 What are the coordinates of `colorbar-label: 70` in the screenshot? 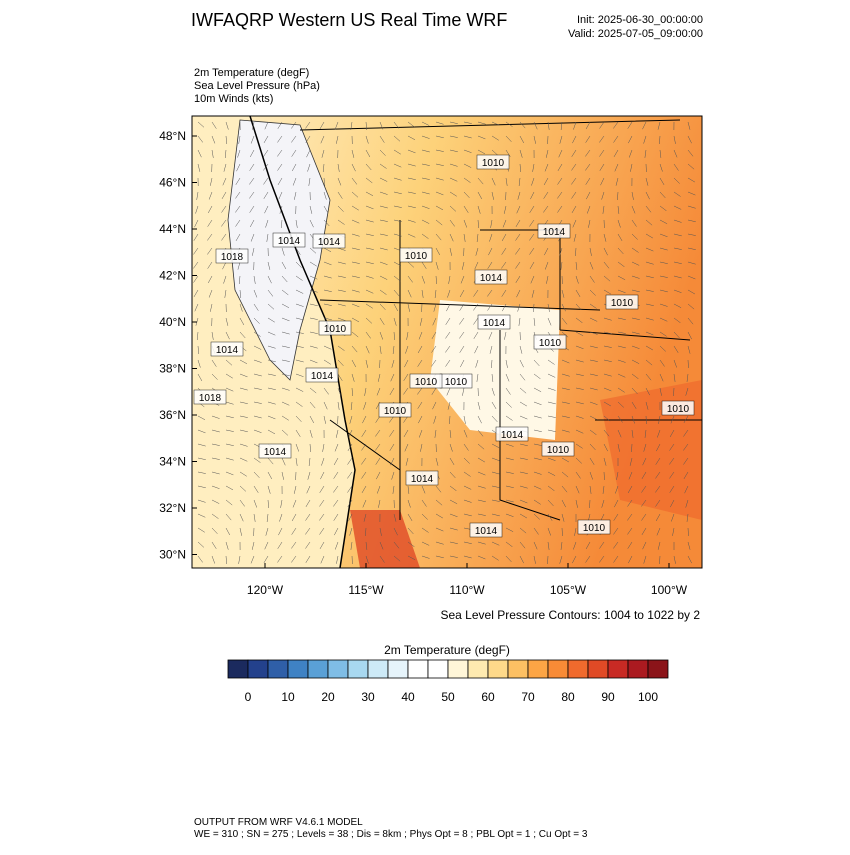 It's located at (528, 697).